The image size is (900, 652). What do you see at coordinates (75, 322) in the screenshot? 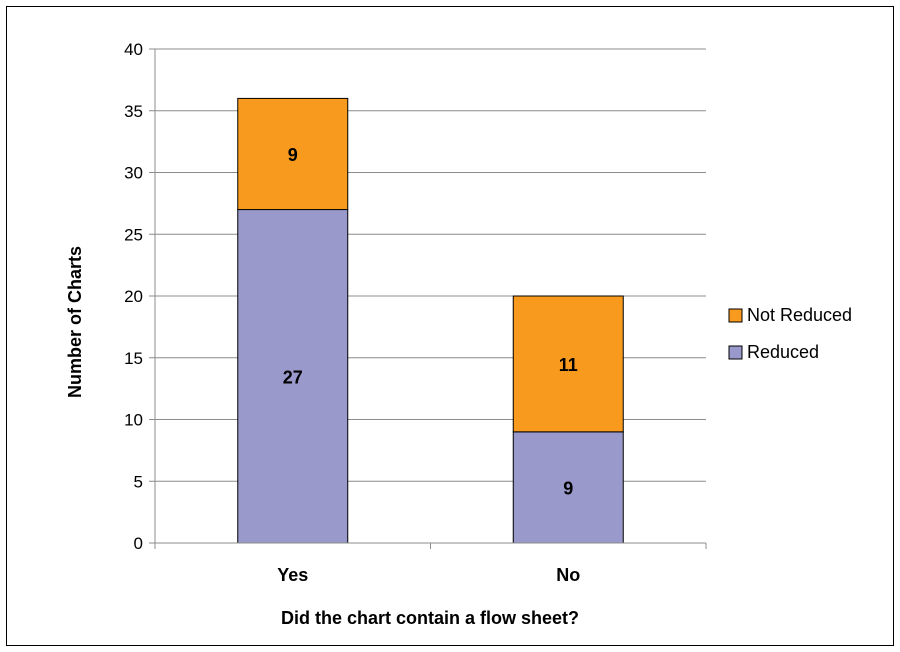
I see `y-axis-title: Number of Charts` at bounding box center [75, 322].